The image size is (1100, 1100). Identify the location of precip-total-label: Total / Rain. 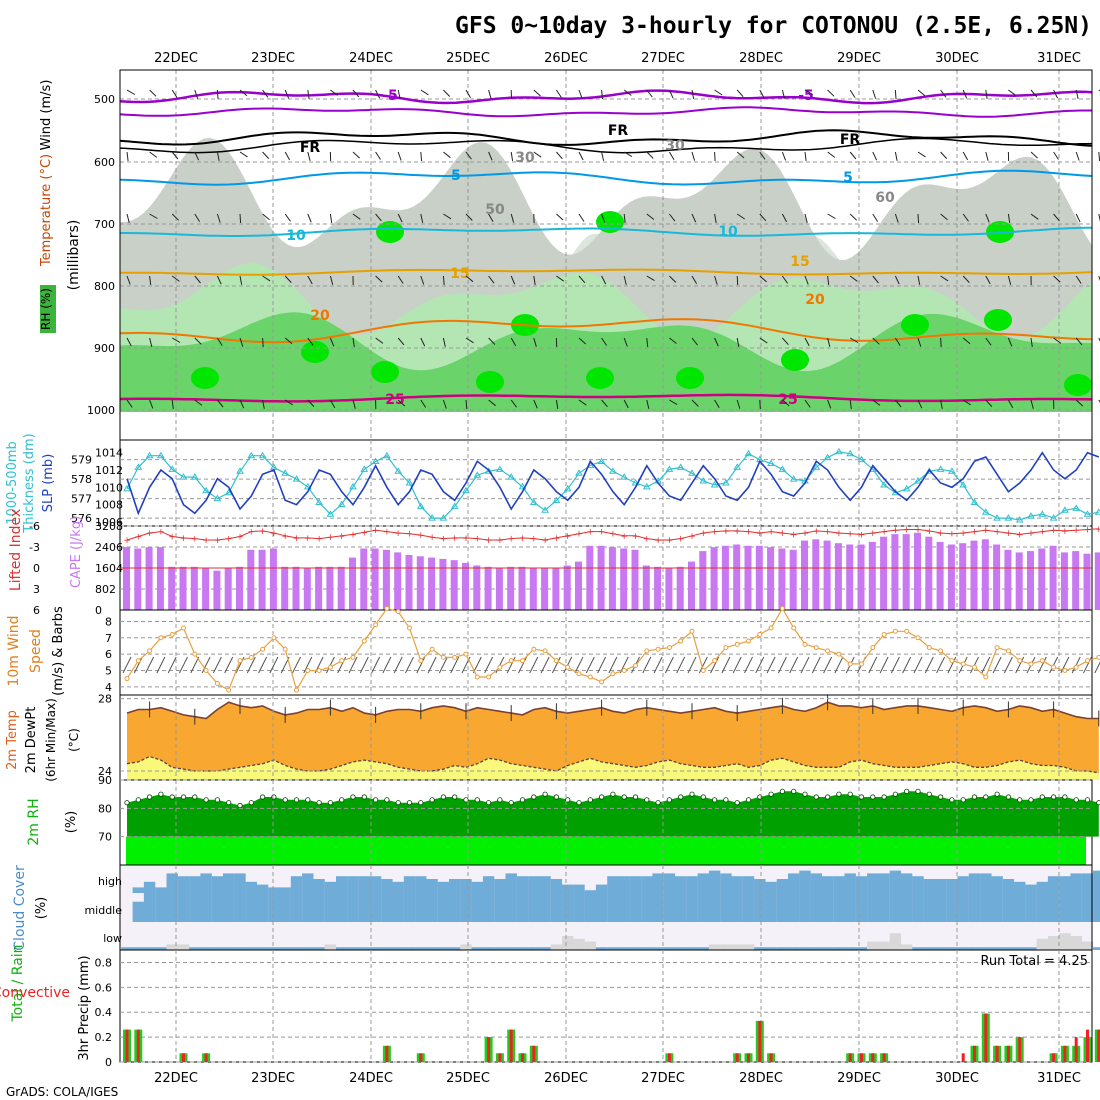
(18, 983).